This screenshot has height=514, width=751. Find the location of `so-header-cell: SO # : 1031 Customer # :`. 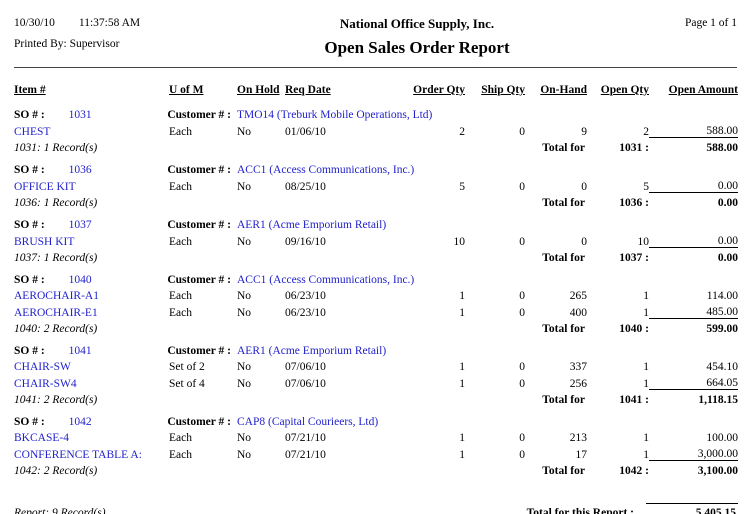

so-header-cell: SO # : 1031 Customer # : is located at coordinates (125, 110).